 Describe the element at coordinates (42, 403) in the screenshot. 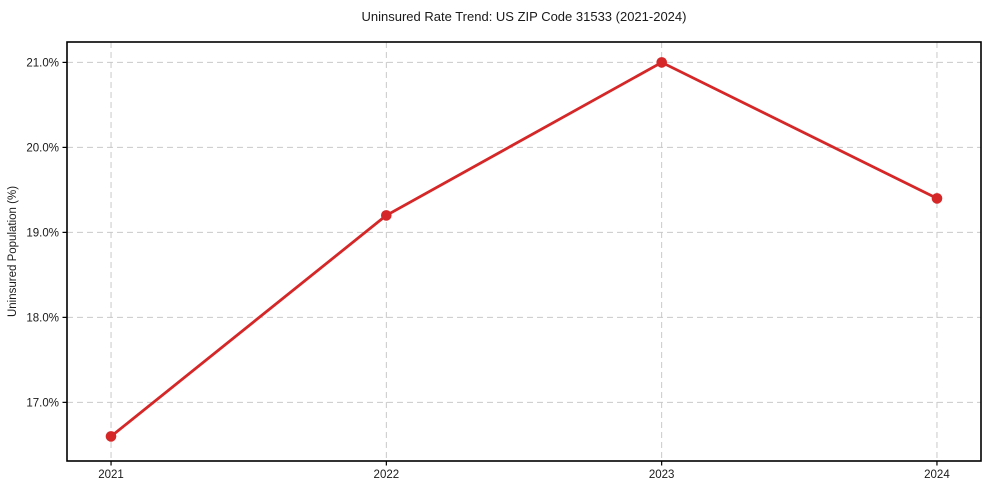

I see `y-tick-label: 17.0%` at that location.